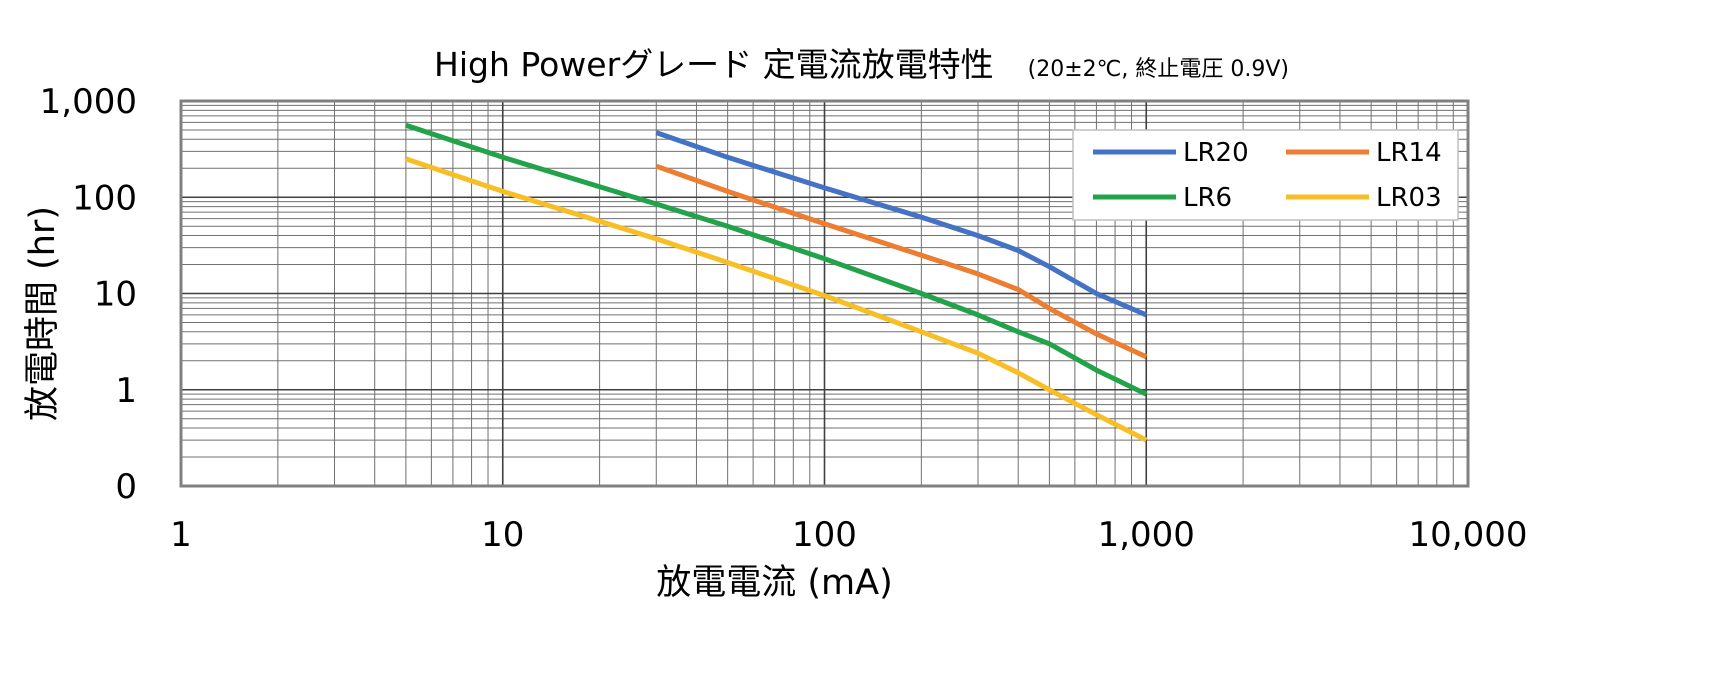 This screenshot has width=1723, height=678. Describe the element at coordinates (774, 583) in the screenshot. I see `x-axis-title: 放電電流 (mA)` at that location.